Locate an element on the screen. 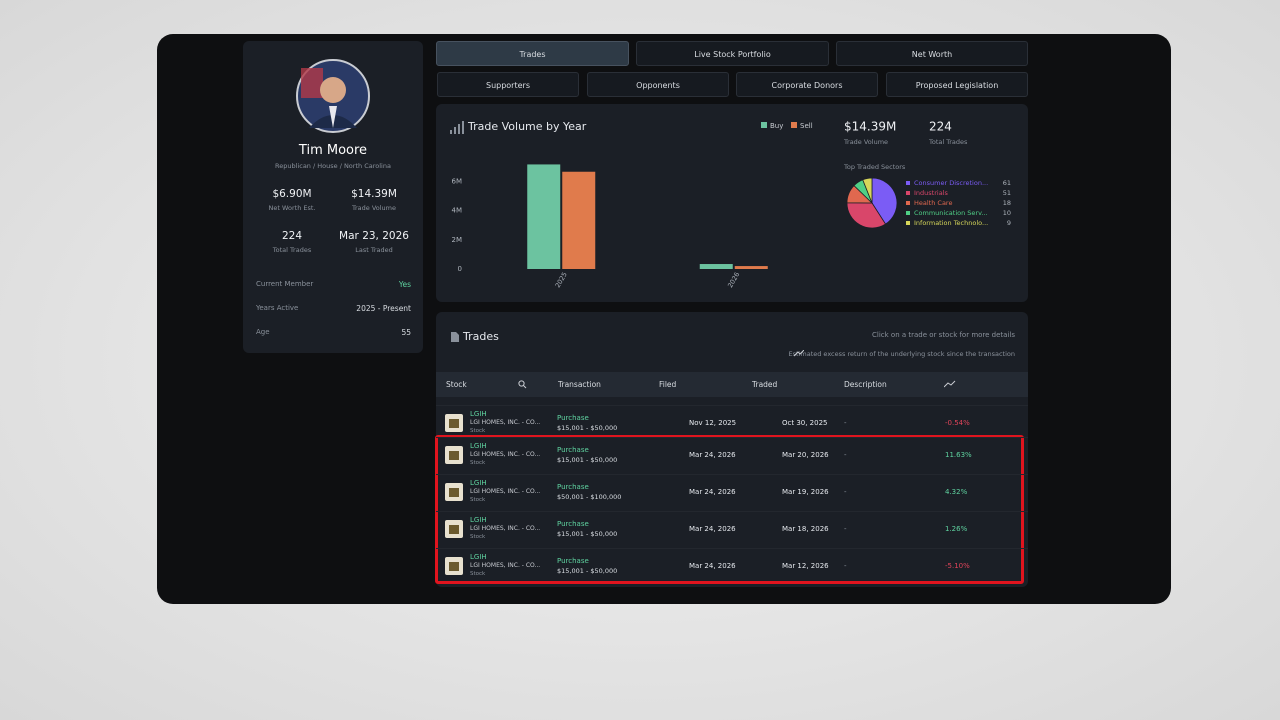  detail-label: Current Member is located at coordinates (285, 284).